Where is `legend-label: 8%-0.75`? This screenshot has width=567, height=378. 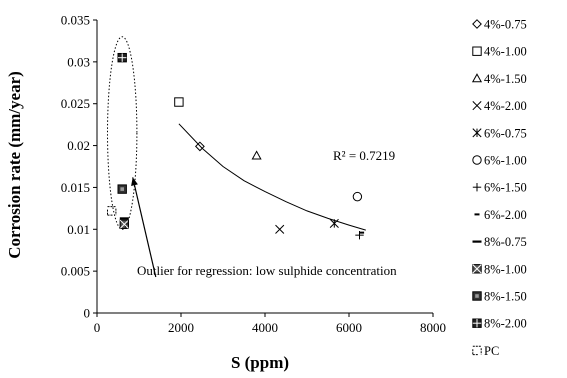
legend-label: 8%-0.75 is located at coordinates (505, 242).